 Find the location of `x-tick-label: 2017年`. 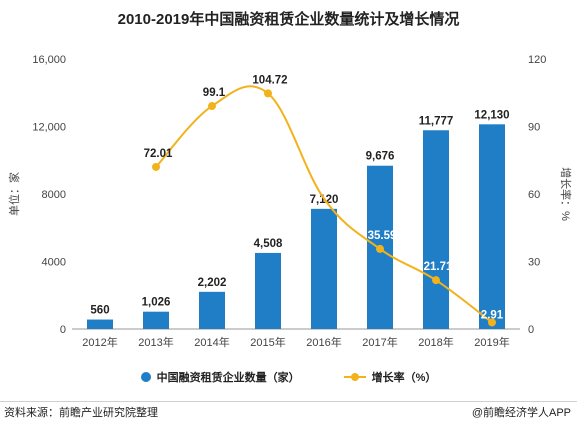

x-tick-label: 2017年 is located at coordinates (379, 342).